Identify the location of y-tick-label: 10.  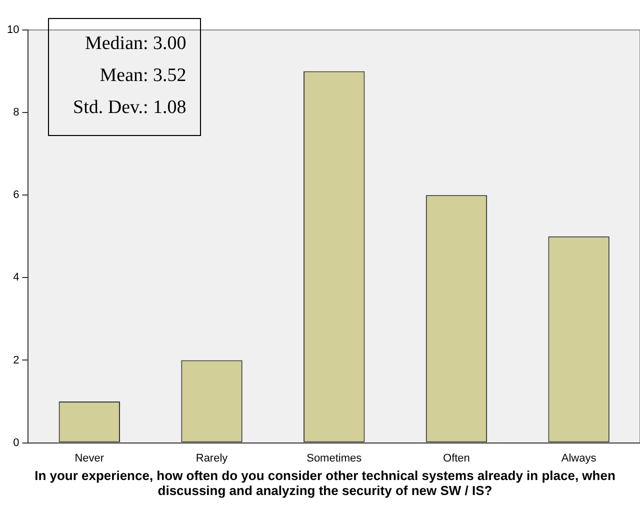
(13, 30).